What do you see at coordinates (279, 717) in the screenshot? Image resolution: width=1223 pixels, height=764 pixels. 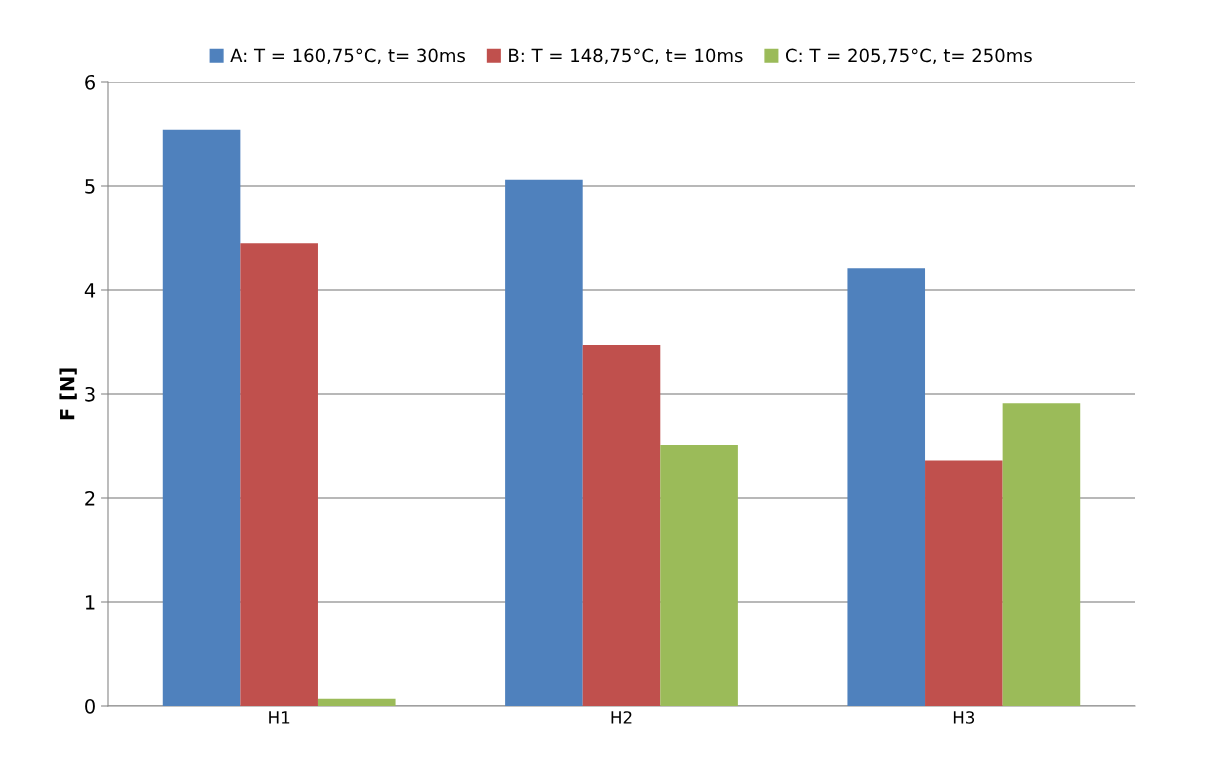 I see `x-tick-label: H1` at bounding box center [279, 717].